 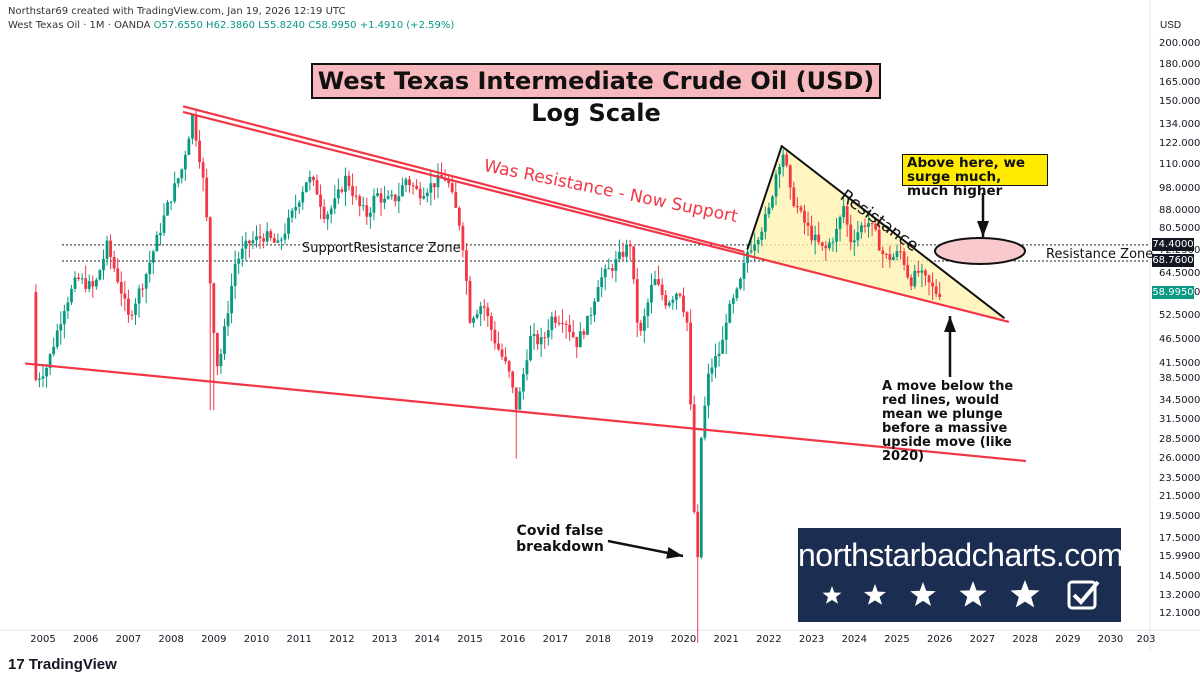 What do you see at coordinates (79, 25) in the screenshot?
I see `symbol-name: West Texas Oil · 1M · OANDA` at bounding box center [79, 25].